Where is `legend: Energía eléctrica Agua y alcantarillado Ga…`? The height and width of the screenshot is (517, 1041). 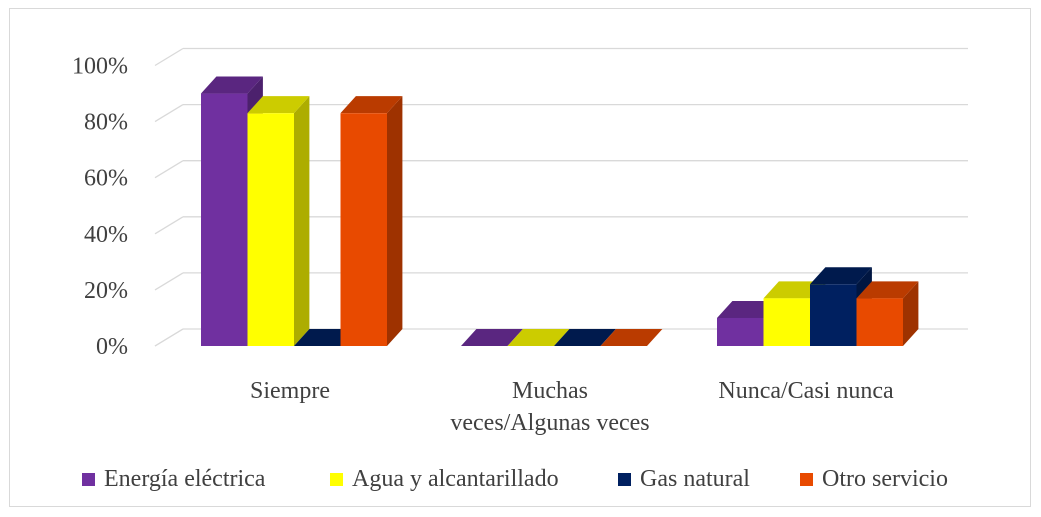
legend: Energía eléctrica Agua y alcantarillado Ga… is located at coordinates (515, 479).